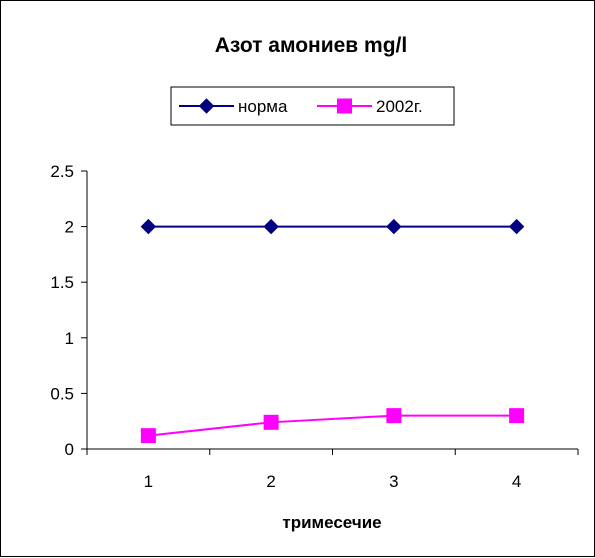 The height and width of the screenshot is (558, 595). I want to click on series-line, so click(332, 425).